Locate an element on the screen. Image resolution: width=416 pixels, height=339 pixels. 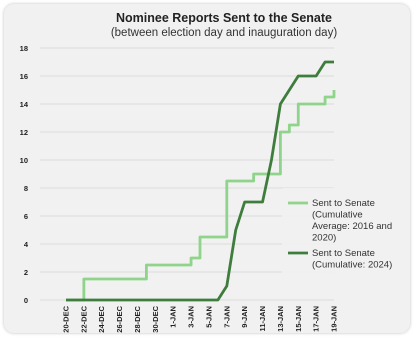
y-tick-label: 16 is located at coordinates (24, 76).